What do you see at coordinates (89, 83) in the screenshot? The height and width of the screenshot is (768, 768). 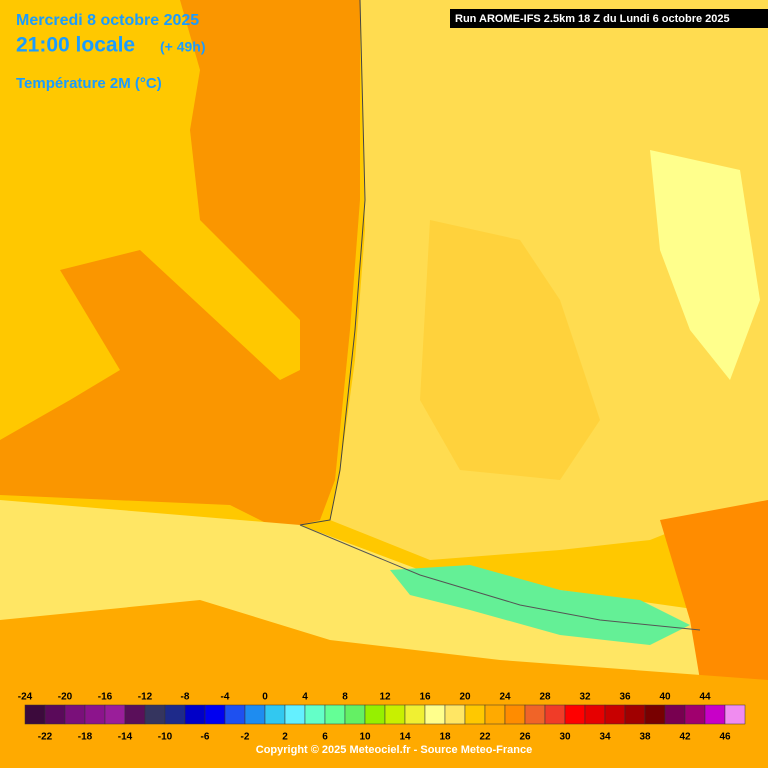 I see `parameter: Température 2M (°C)` at bounding box center [89, 83].